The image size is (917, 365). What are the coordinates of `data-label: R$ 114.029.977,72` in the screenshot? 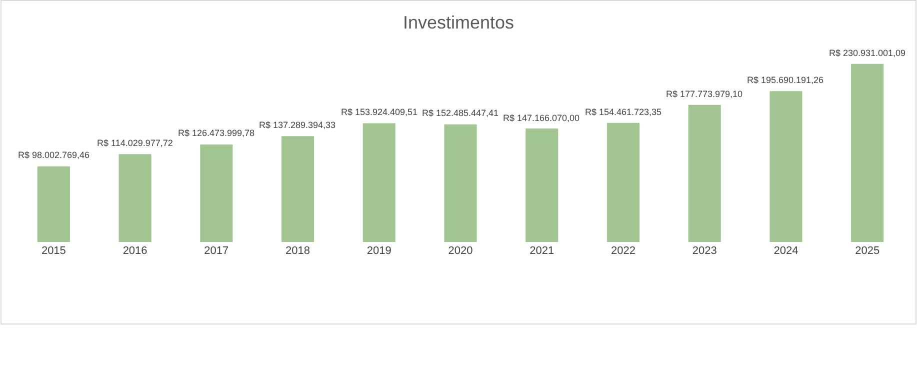 It's located at (135, 143).